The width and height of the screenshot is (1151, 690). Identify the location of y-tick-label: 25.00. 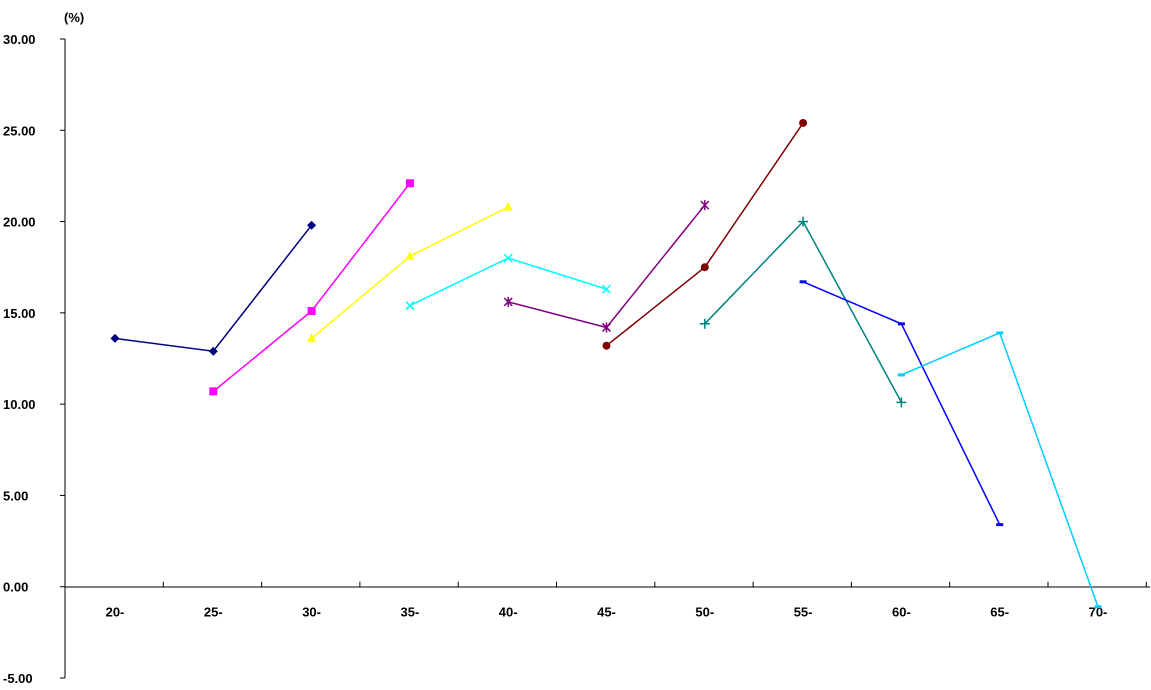
(19, 130).